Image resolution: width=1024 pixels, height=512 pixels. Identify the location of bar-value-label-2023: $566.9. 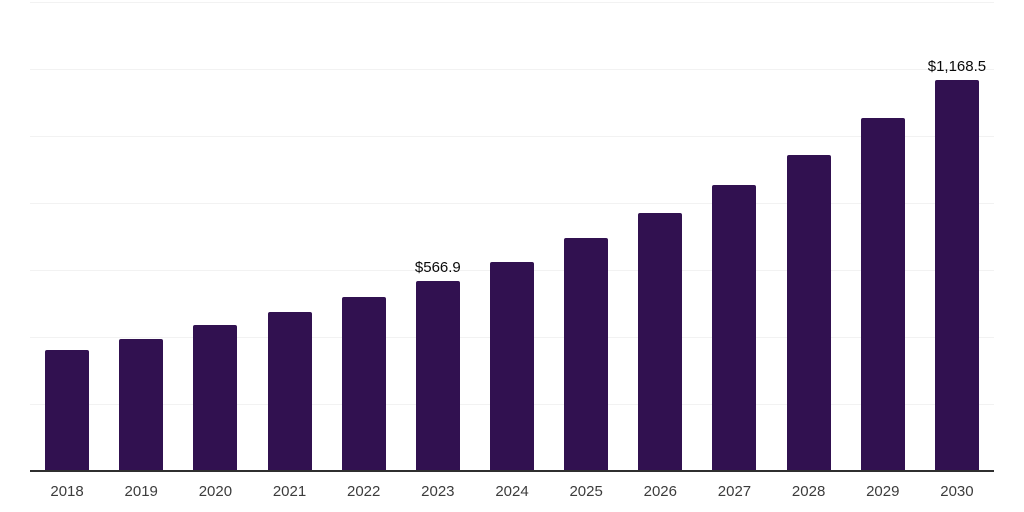
(437, 268).